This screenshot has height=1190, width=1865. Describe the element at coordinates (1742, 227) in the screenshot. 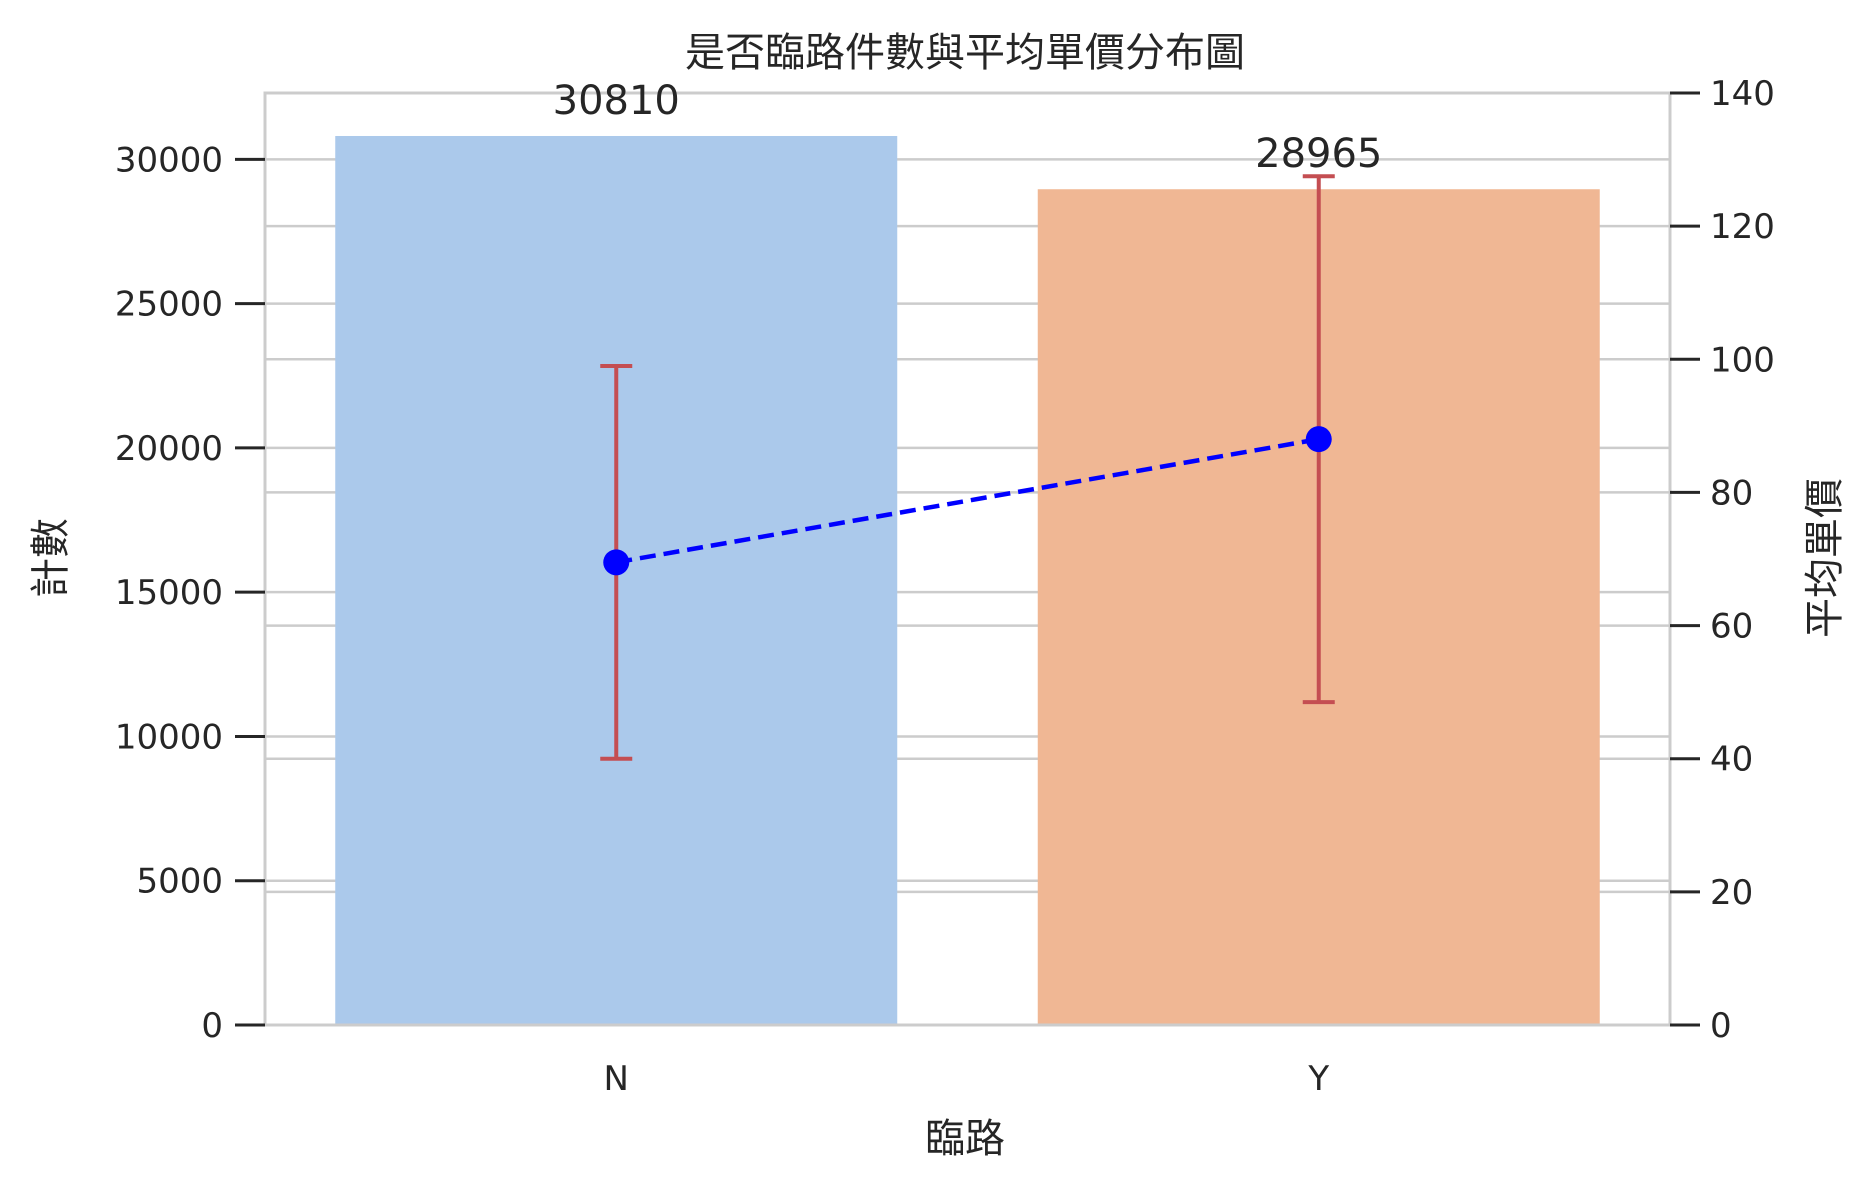

I see `y2-tick-label: 120` at that location.